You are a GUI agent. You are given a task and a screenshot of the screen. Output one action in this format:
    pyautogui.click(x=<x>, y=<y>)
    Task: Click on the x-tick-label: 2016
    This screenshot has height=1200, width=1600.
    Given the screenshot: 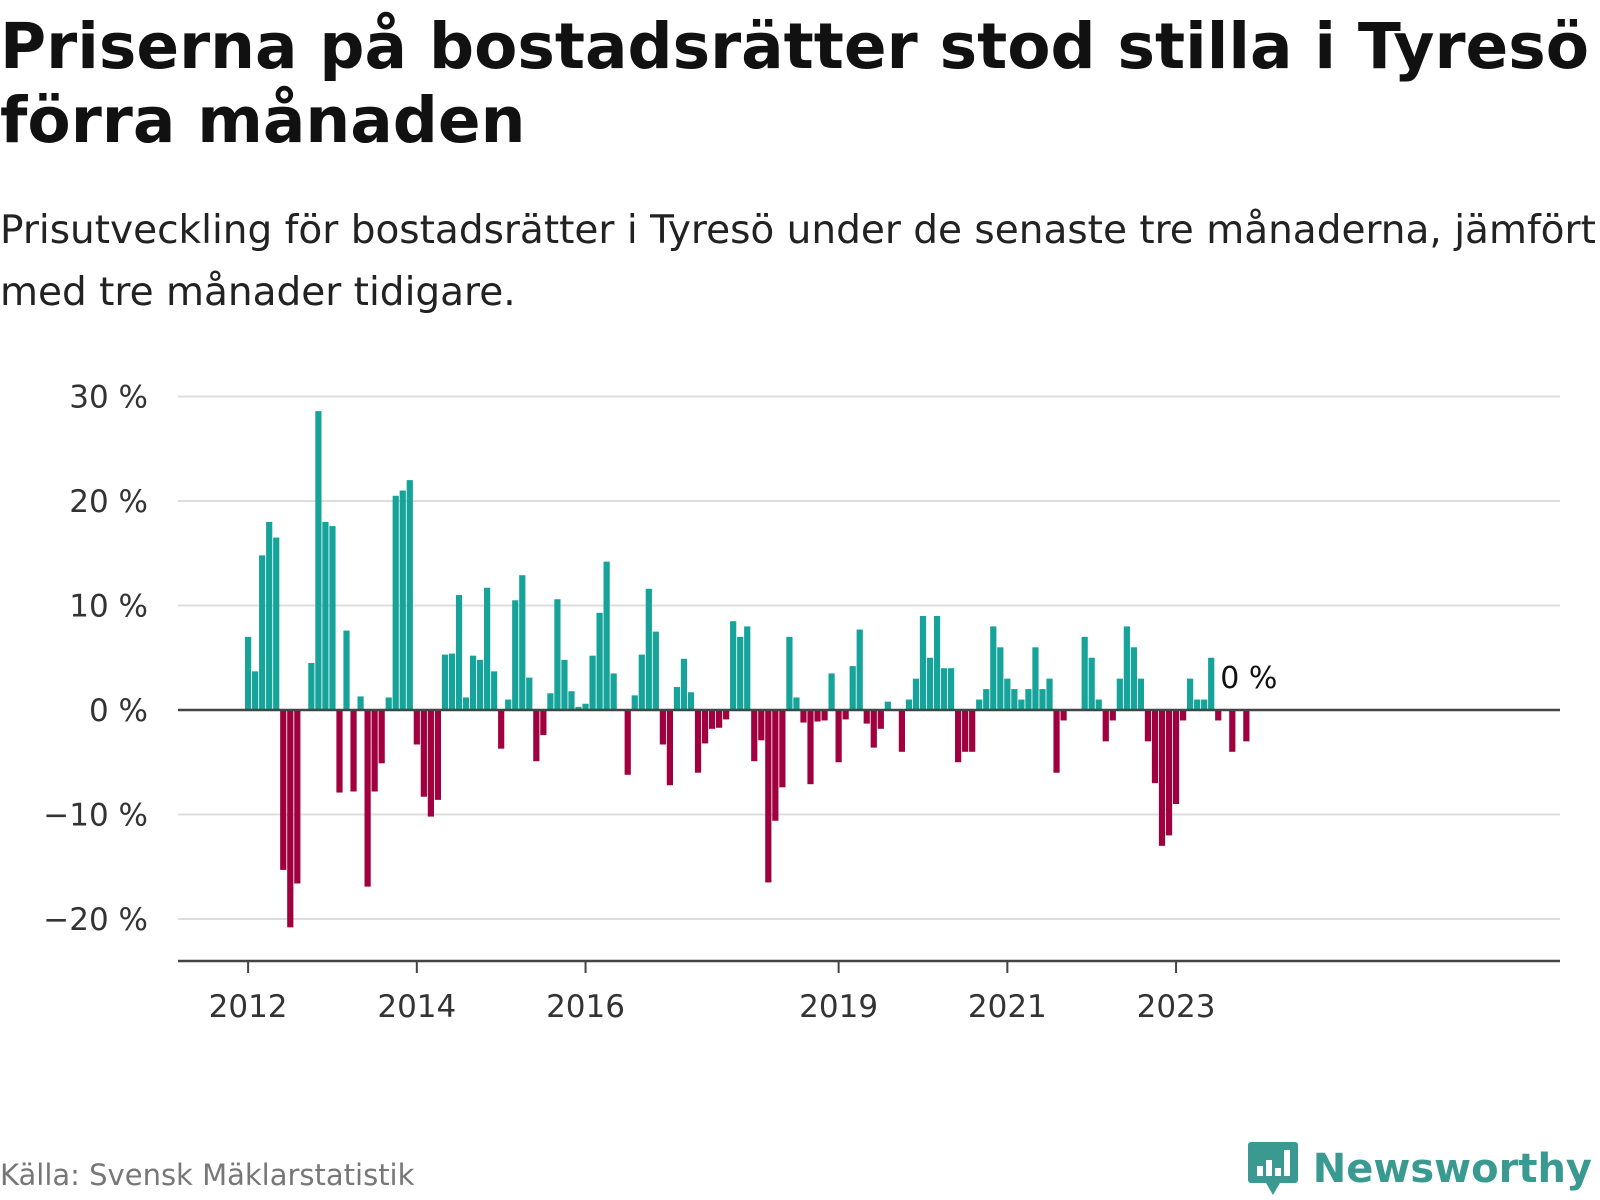 What is the action you would take?
    pyautogui.click(x=585, y=1007)
    